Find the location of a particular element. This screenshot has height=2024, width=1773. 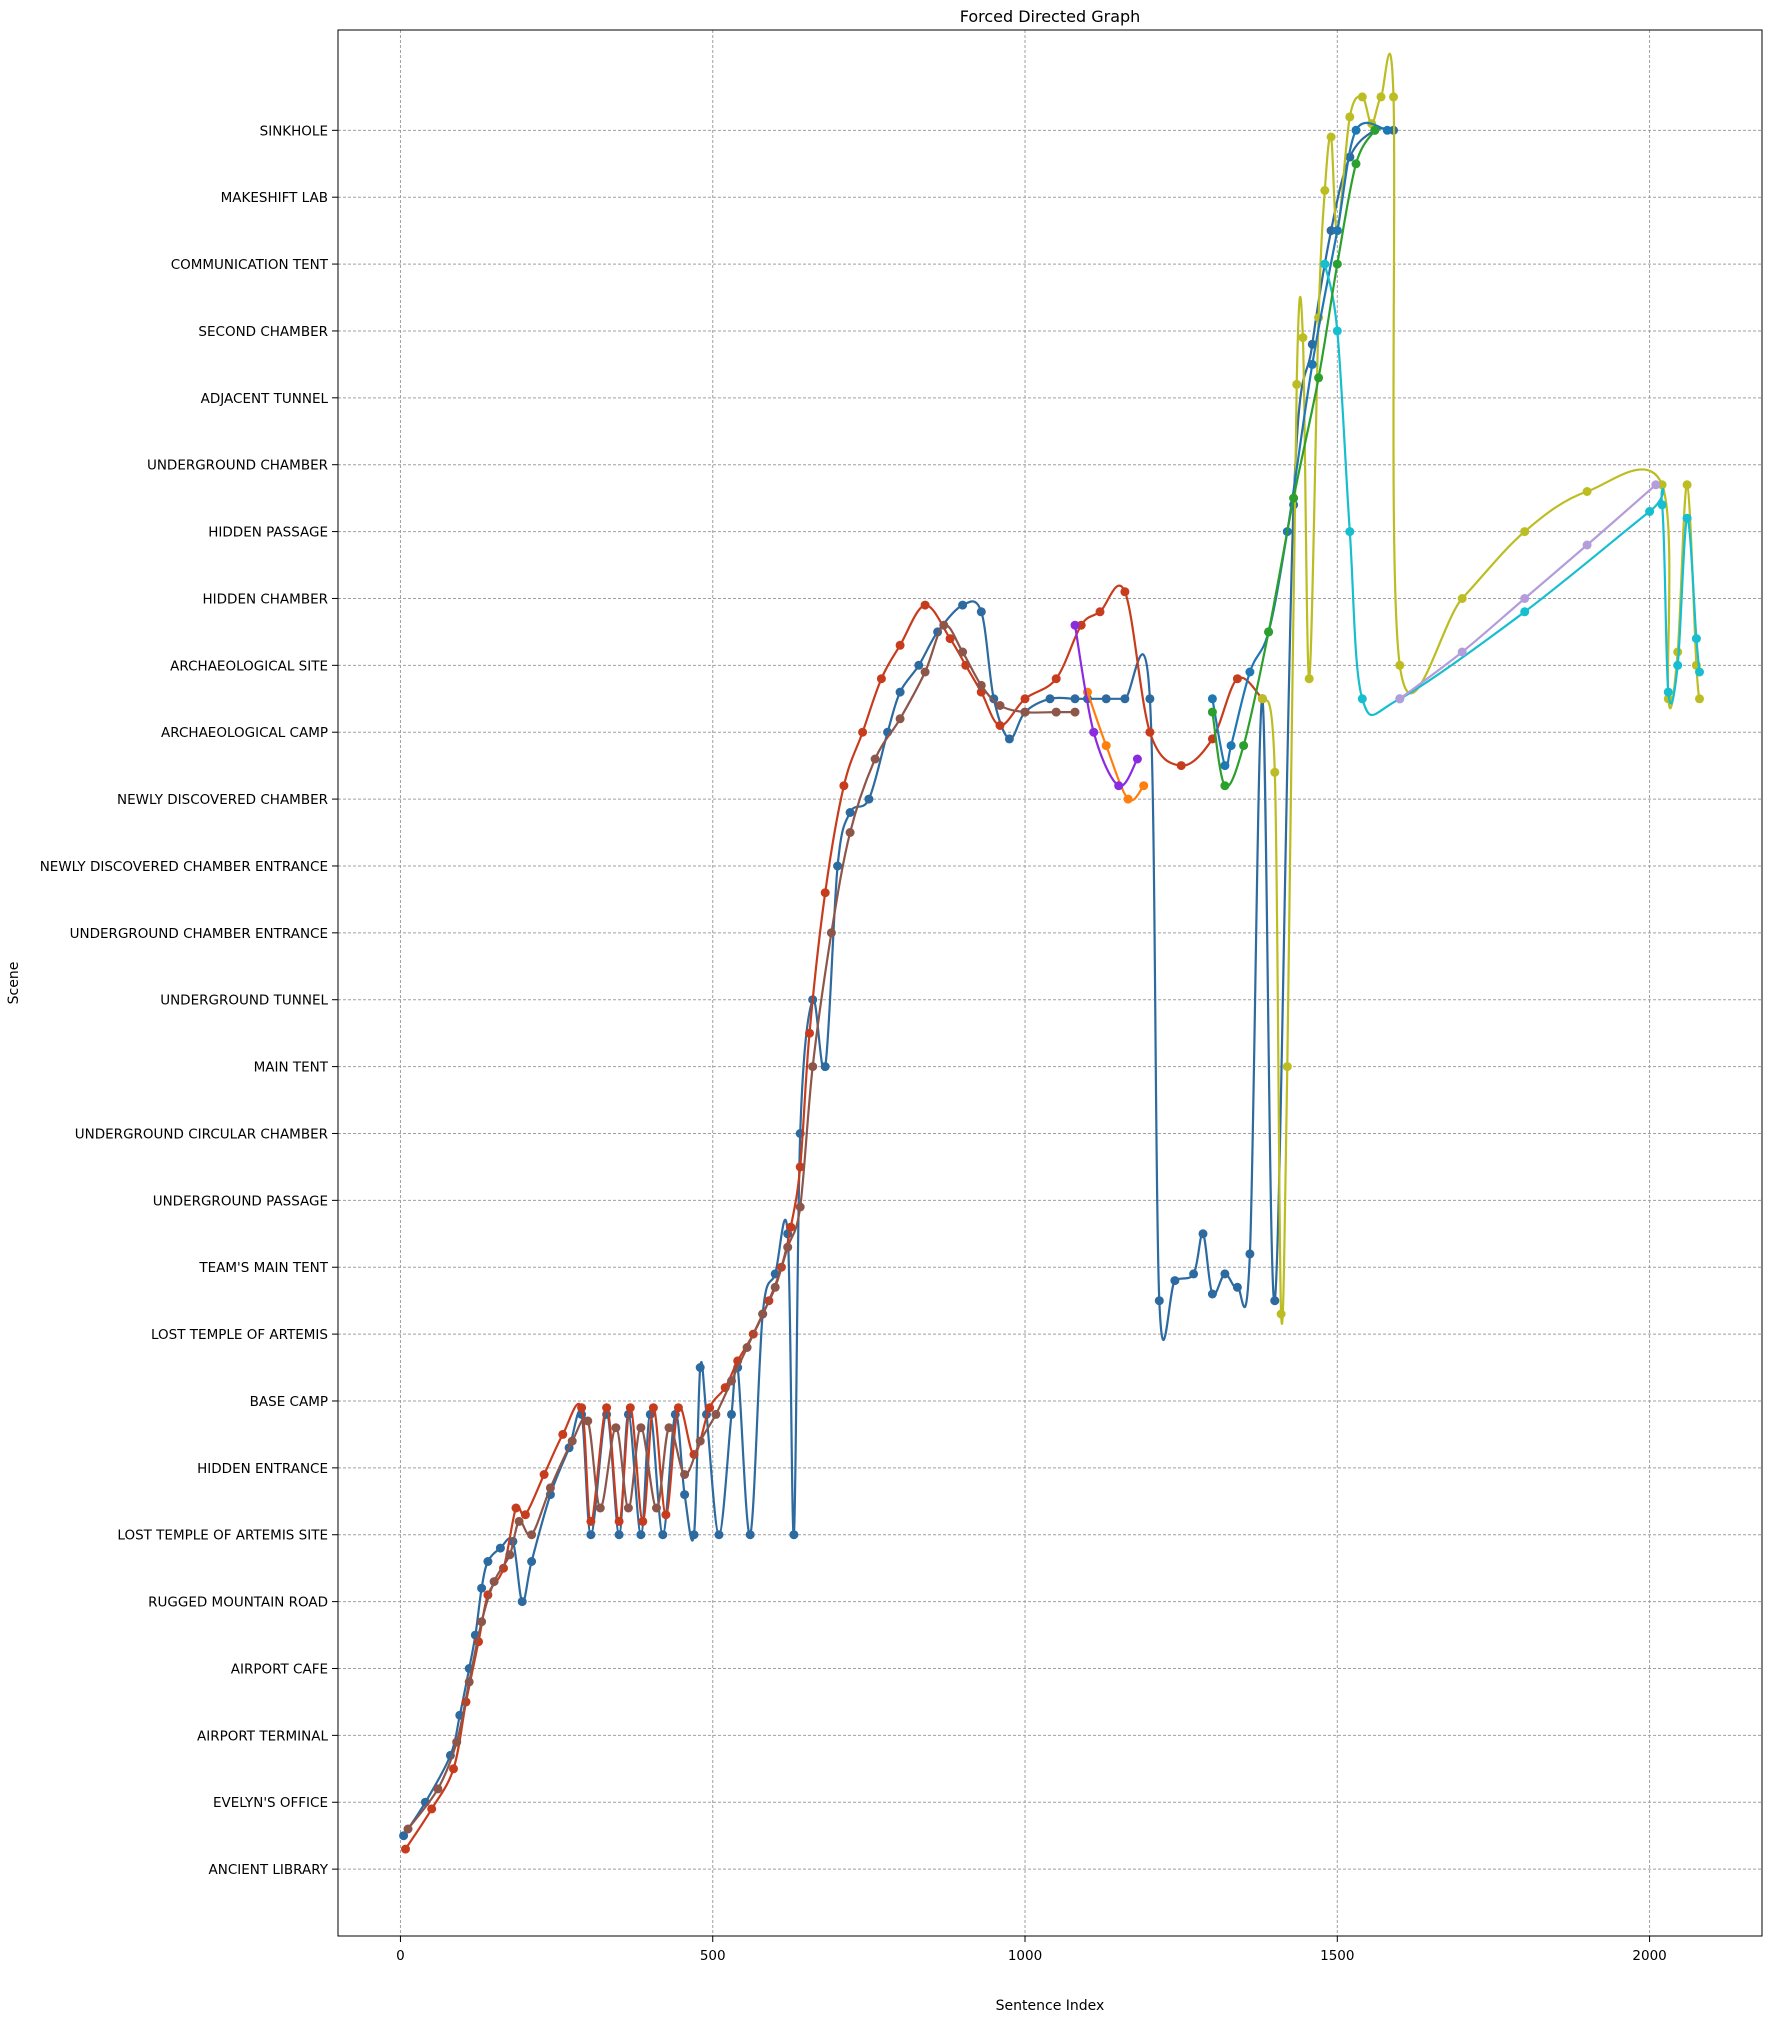

y-tick-label: UNDERGROUND CIRCULAR CHAMBER is located at coordinates (201, 1134).